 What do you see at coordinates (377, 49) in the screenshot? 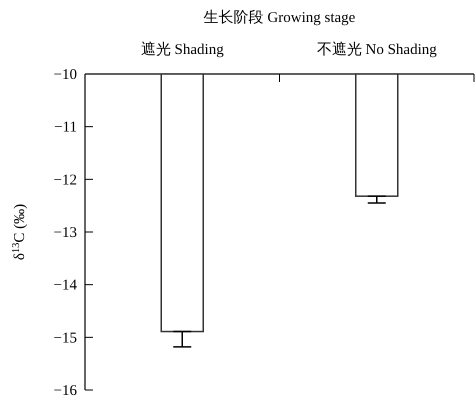
I see `x-tick-label: 不遮光 No Shading` at bounding box center [377, 49].